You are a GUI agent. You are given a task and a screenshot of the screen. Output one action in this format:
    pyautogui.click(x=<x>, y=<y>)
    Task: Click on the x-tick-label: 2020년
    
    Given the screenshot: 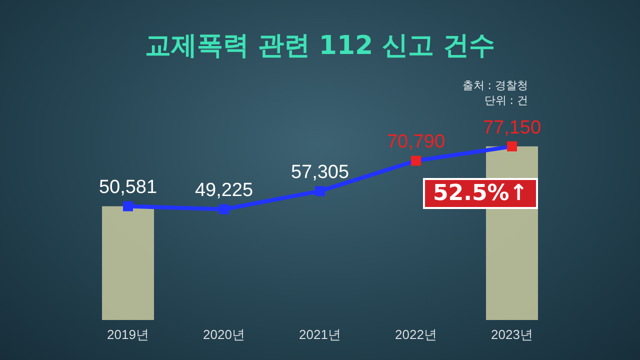 What is the action you would take?
    pyautogui.click(x=224, y=334)
    